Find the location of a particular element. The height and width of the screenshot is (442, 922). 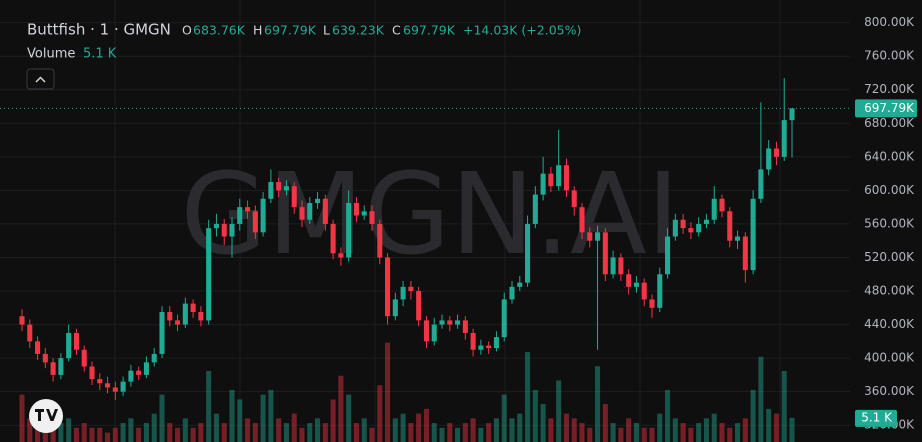

logo-circle is located at coordinates (46, 416).